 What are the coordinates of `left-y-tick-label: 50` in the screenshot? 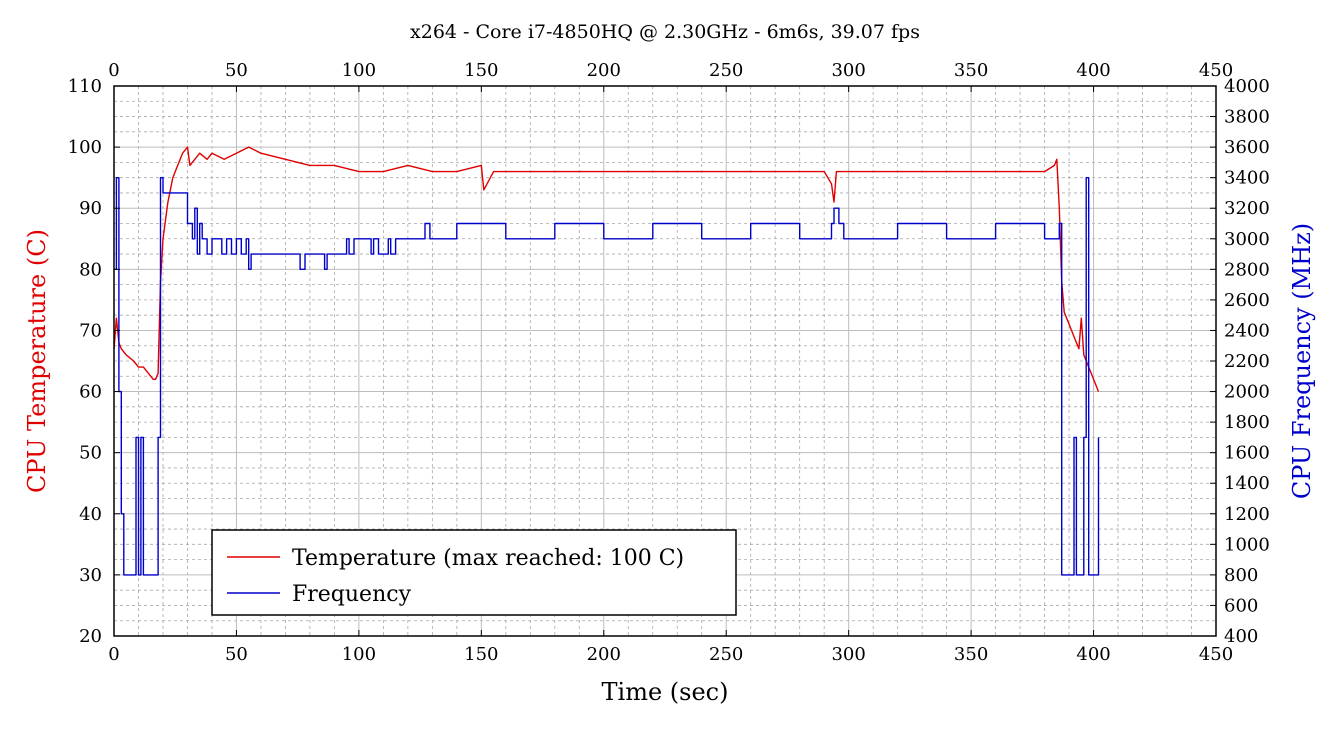 It's located at (90, 453).